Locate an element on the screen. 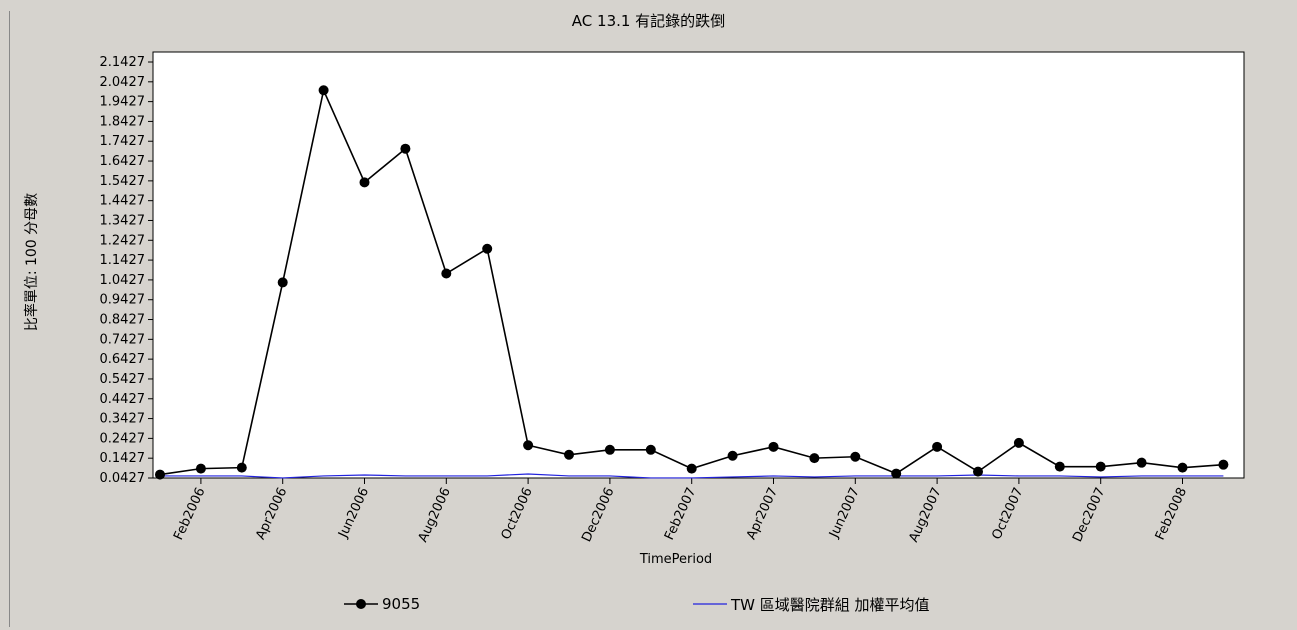 The width and height of the screenshot is (1297, 630). y-tick-label: 2.1427 is located at coordinates (123, 62).